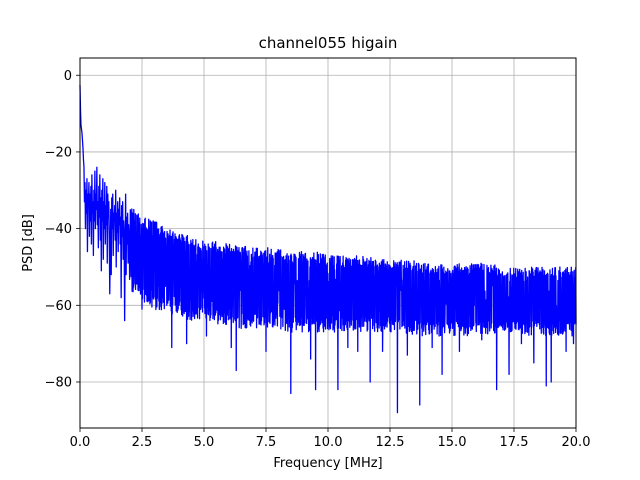 This screenshot has height=480, width=640. I want to click on x-tick-label: 5.0, so click(204, 442).